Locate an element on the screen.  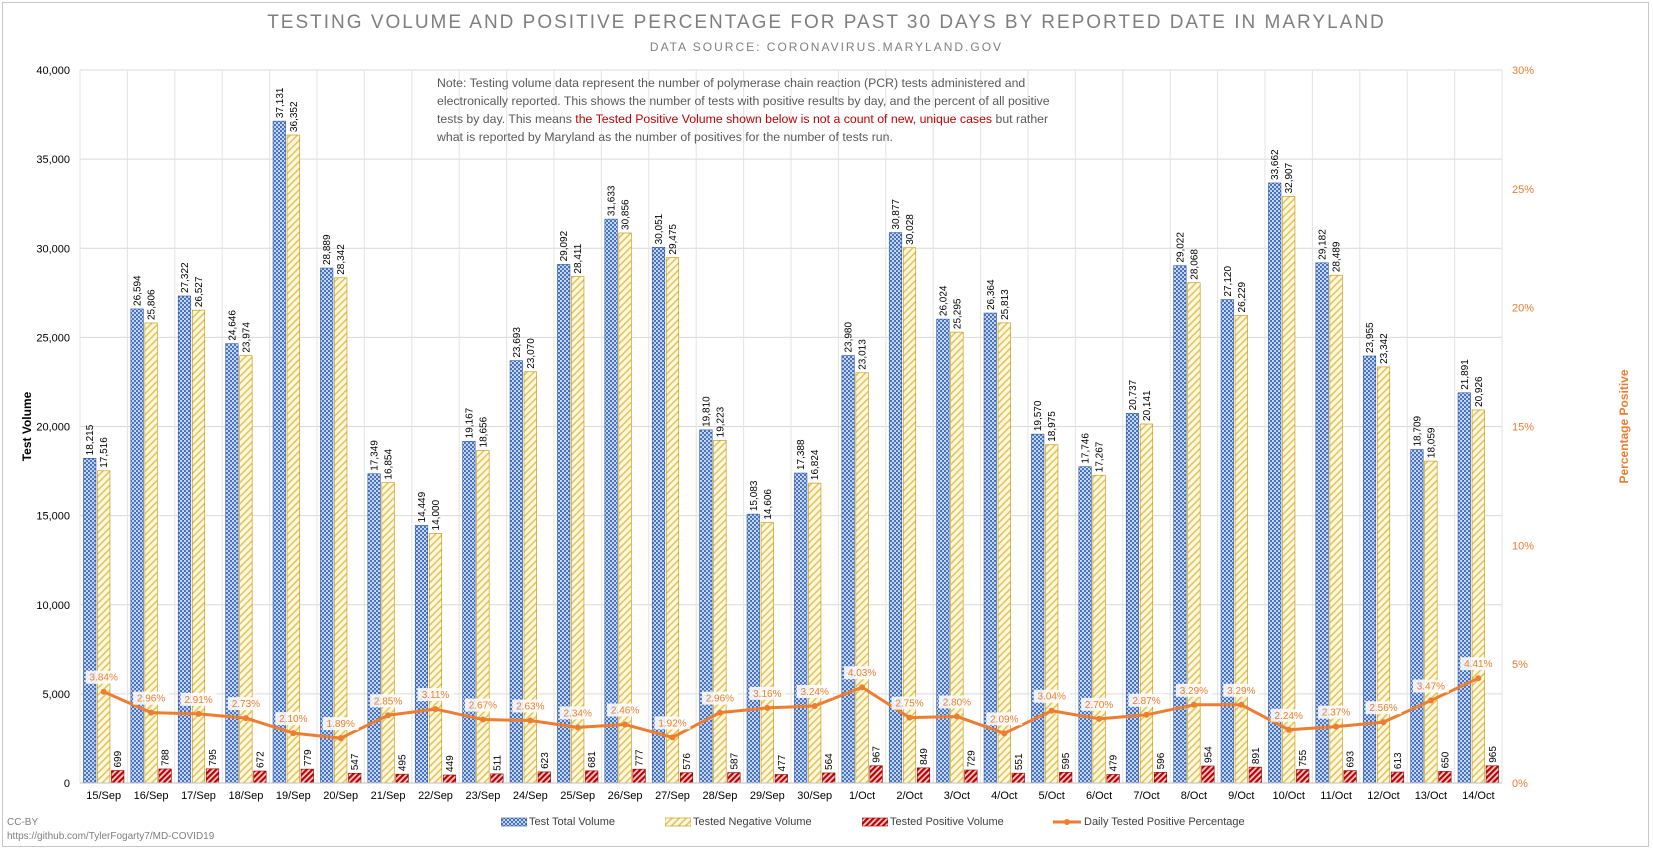
label-tested-negative: 16,854 is located at coordinates (389, 464).